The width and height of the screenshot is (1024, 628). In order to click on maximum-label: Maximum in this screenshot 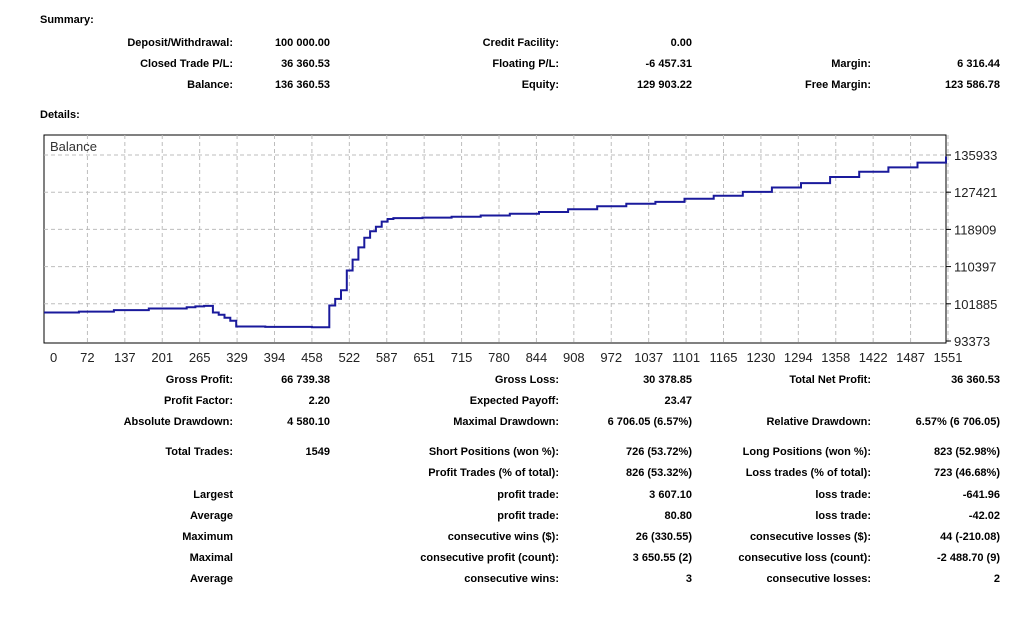, I will do `click(207, 537)`.